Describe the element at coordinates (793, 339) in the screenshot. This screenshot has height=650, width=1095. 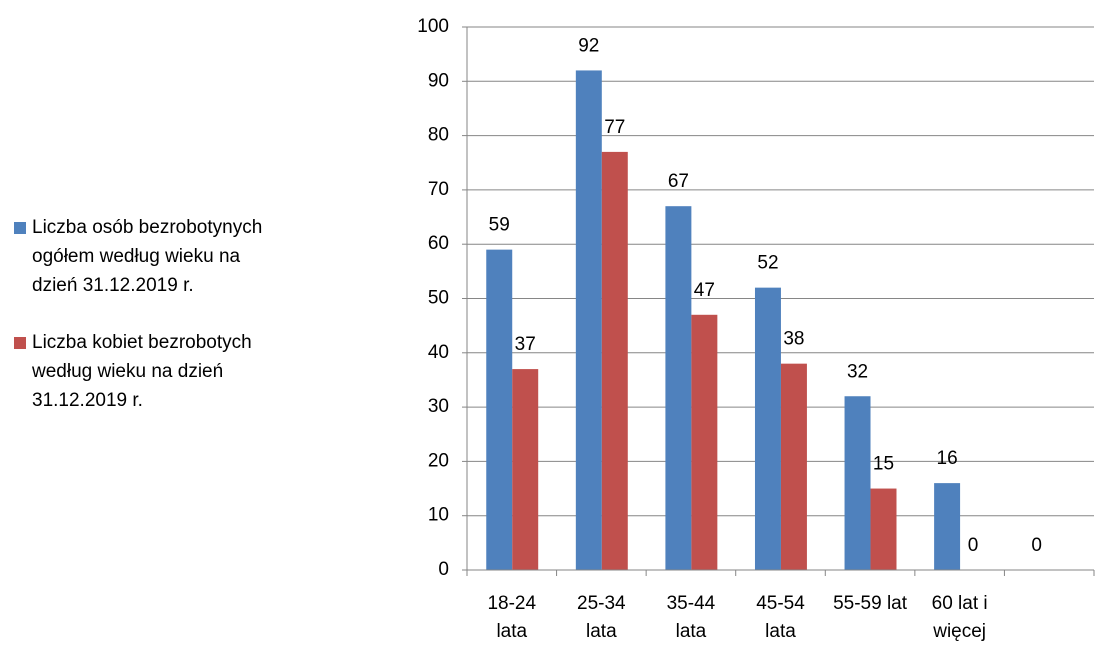
I see `data-label: 38` at that location.